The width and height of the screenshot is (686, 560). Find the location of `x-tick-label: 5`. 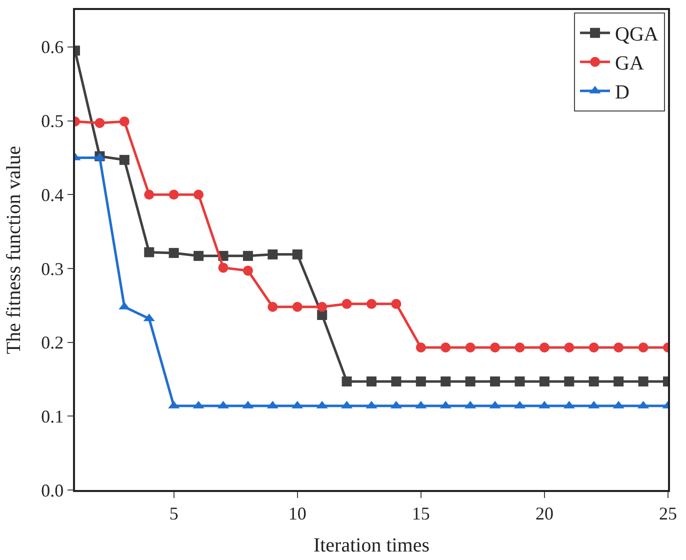

x-tick-label: 5 is located at coordinates (173, 513).